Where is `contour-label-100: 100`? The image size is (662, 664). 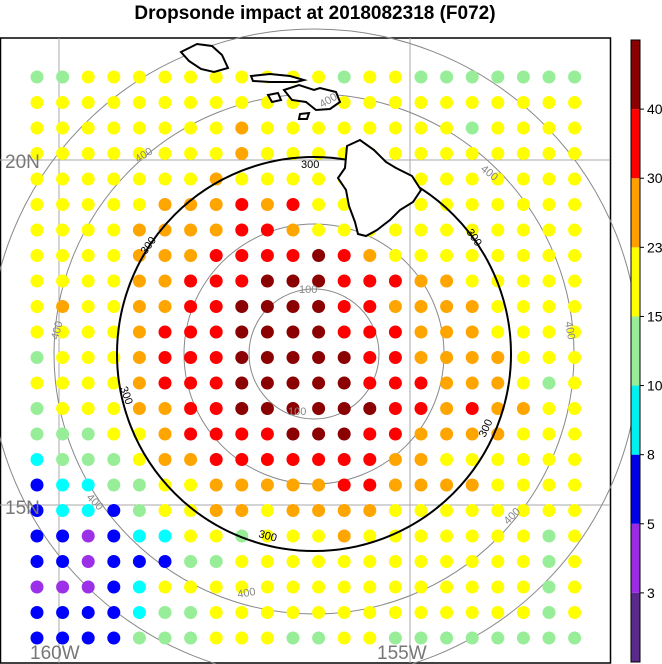
contour-label-100: 100 is located at coordinates (297, 412).